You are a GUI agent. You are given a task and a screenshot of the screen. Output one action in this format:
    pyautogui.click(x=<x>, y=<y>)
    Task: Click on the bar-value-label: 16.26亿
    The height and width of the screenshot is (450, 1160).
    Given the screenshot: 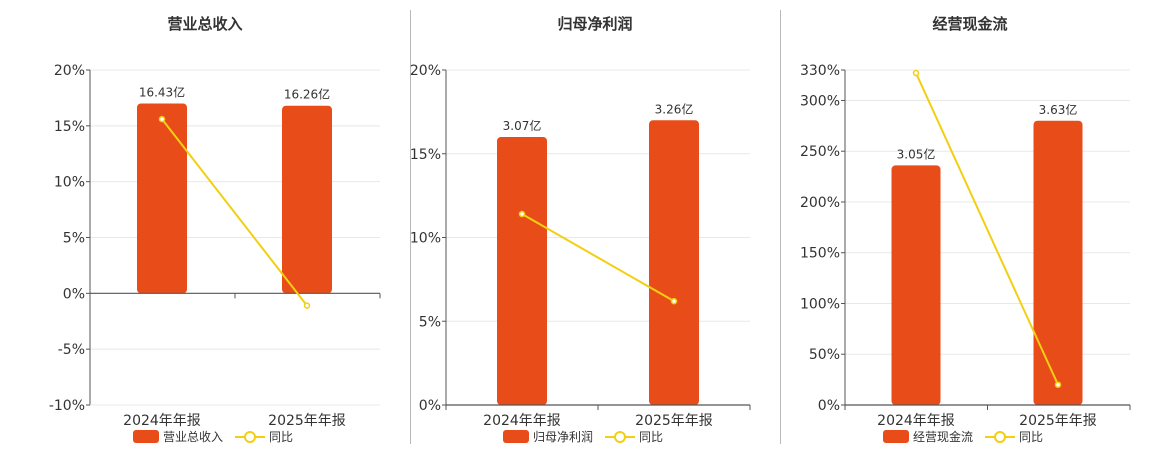 What is the action you would take?
    pyautogui.click(x=307, y=94)
    